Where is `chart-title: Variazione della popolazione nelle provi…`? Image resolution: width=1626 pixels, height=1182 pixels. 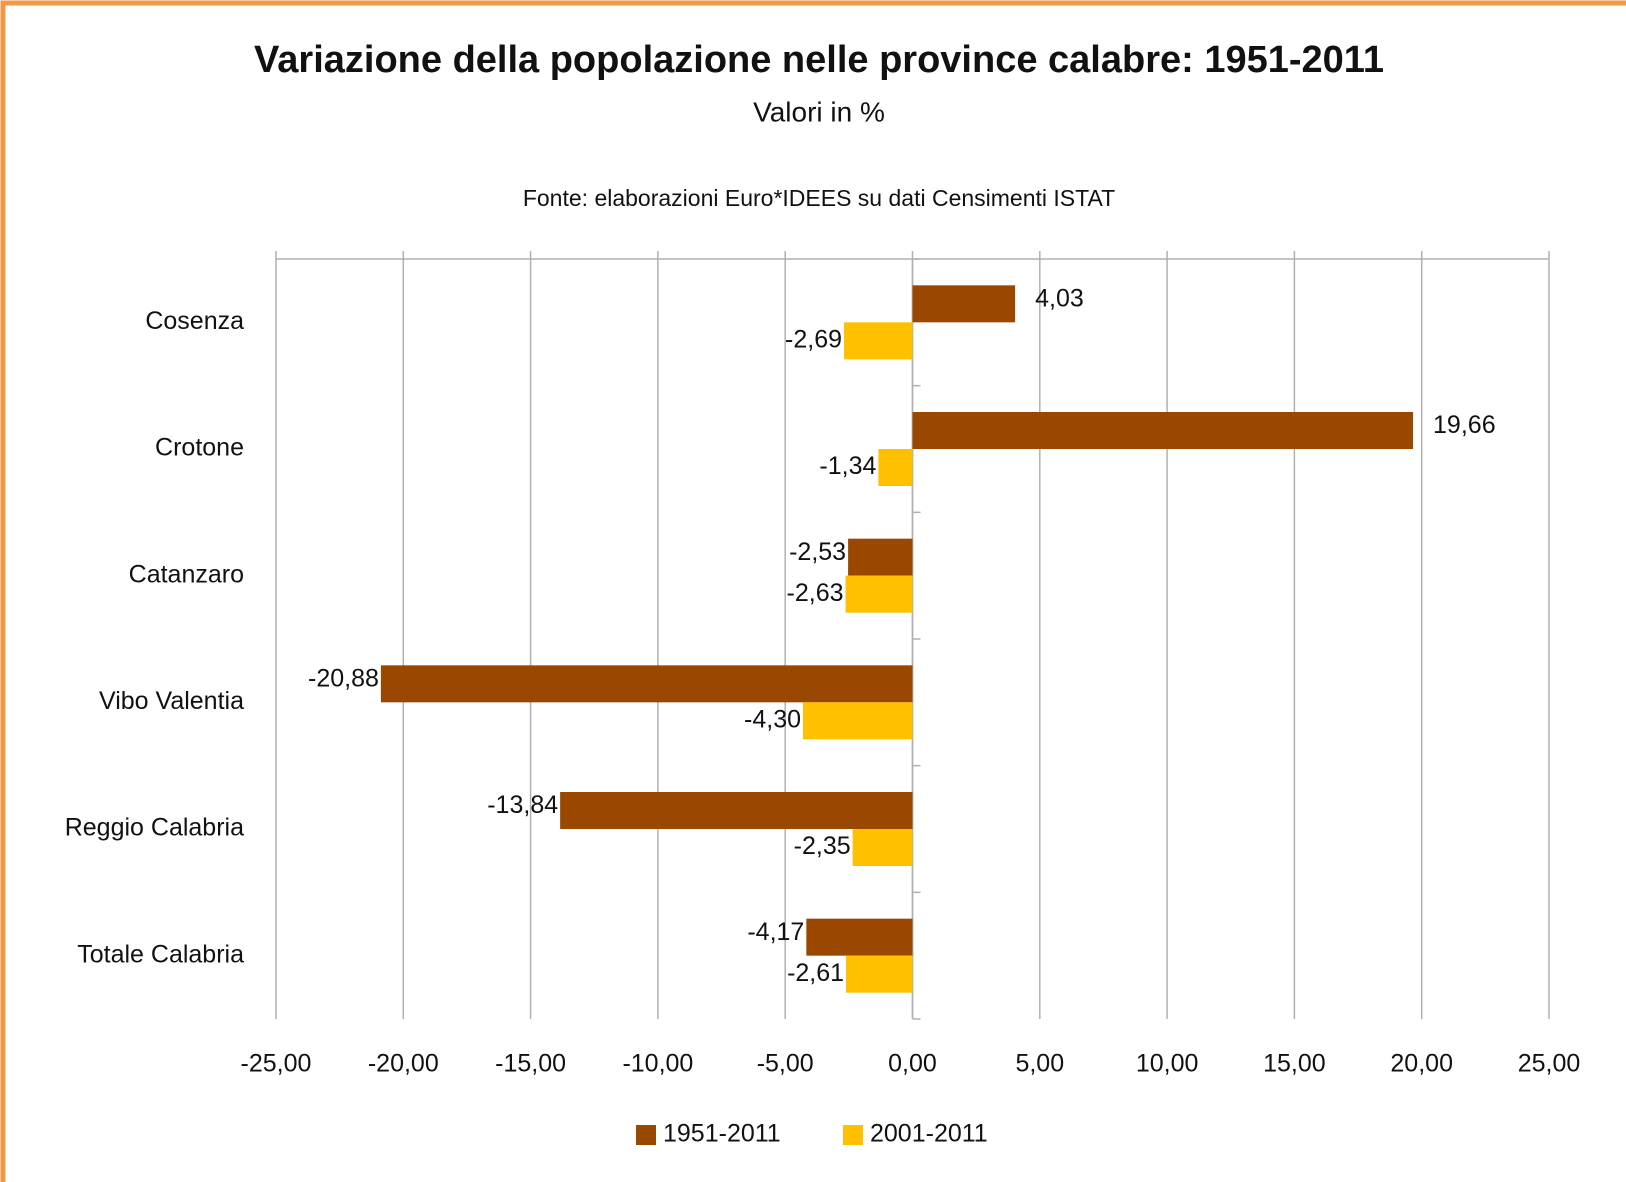 chart-title: Variazione della popolazione nelle provi… is located at coordinates (819, 60).